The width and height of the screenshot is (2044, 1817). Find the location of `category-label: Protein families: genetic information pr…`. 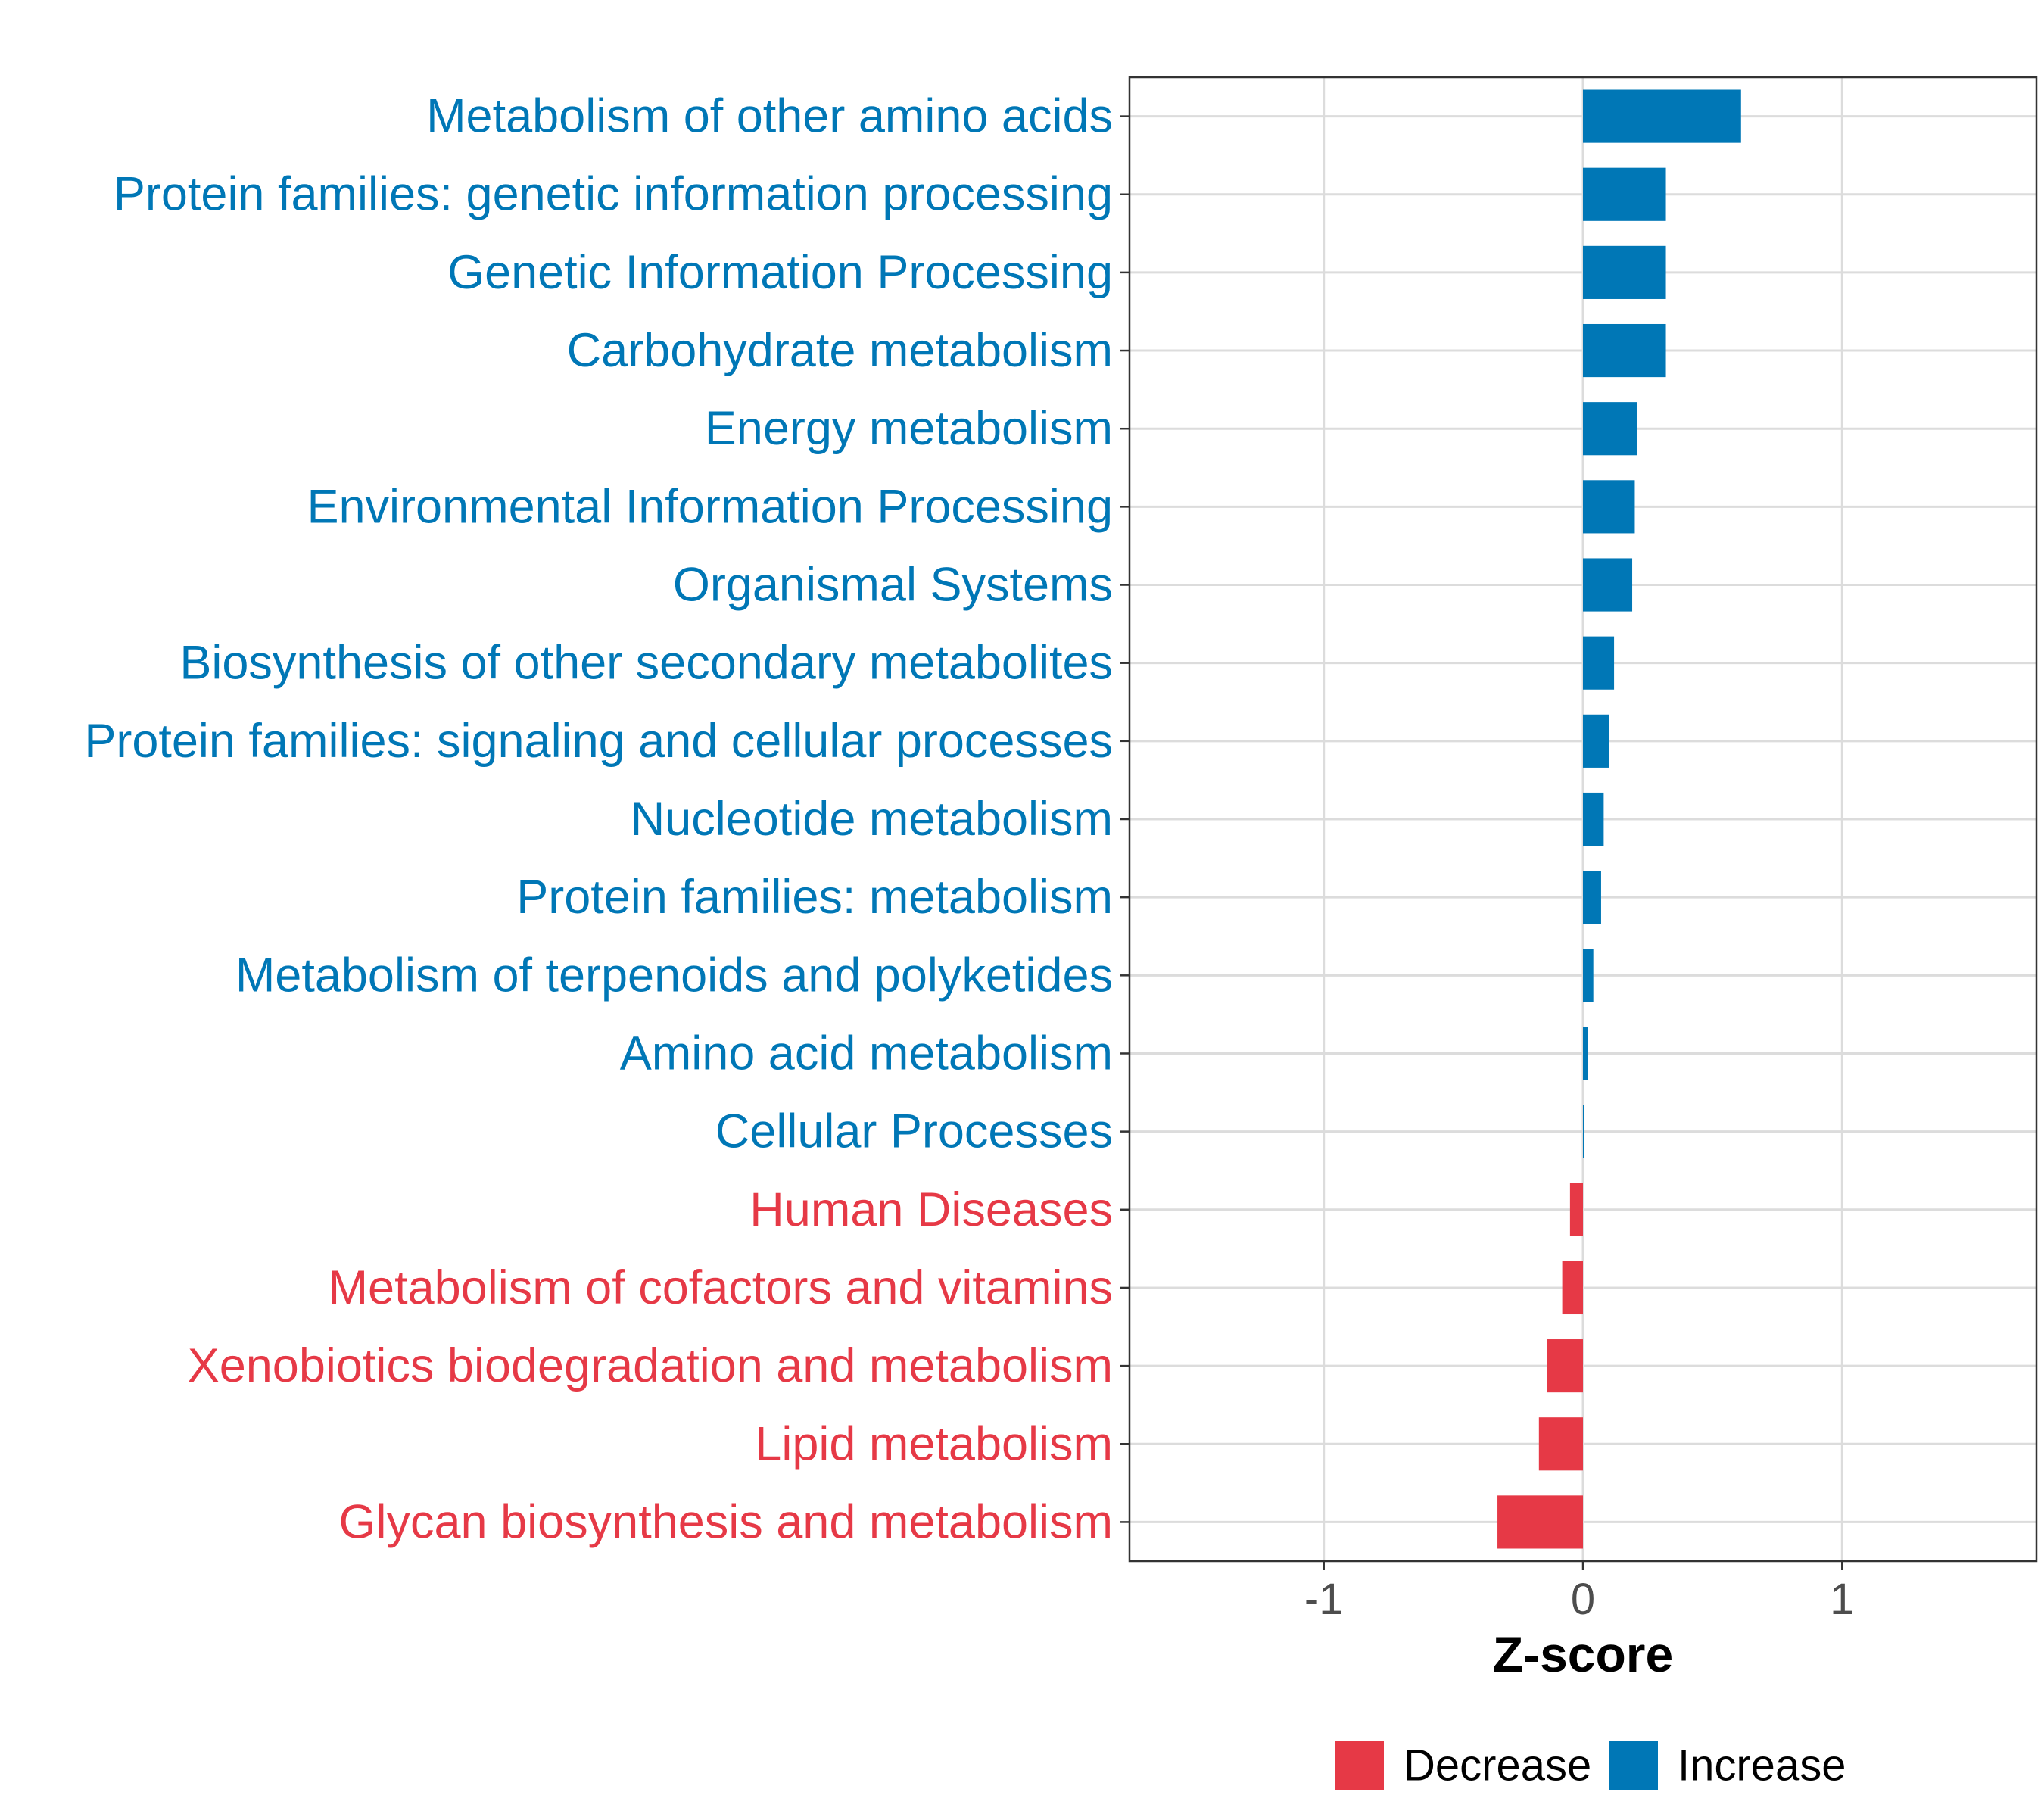

category-label: Protein families: genetic information pr… is located at coordinates (613, 194).